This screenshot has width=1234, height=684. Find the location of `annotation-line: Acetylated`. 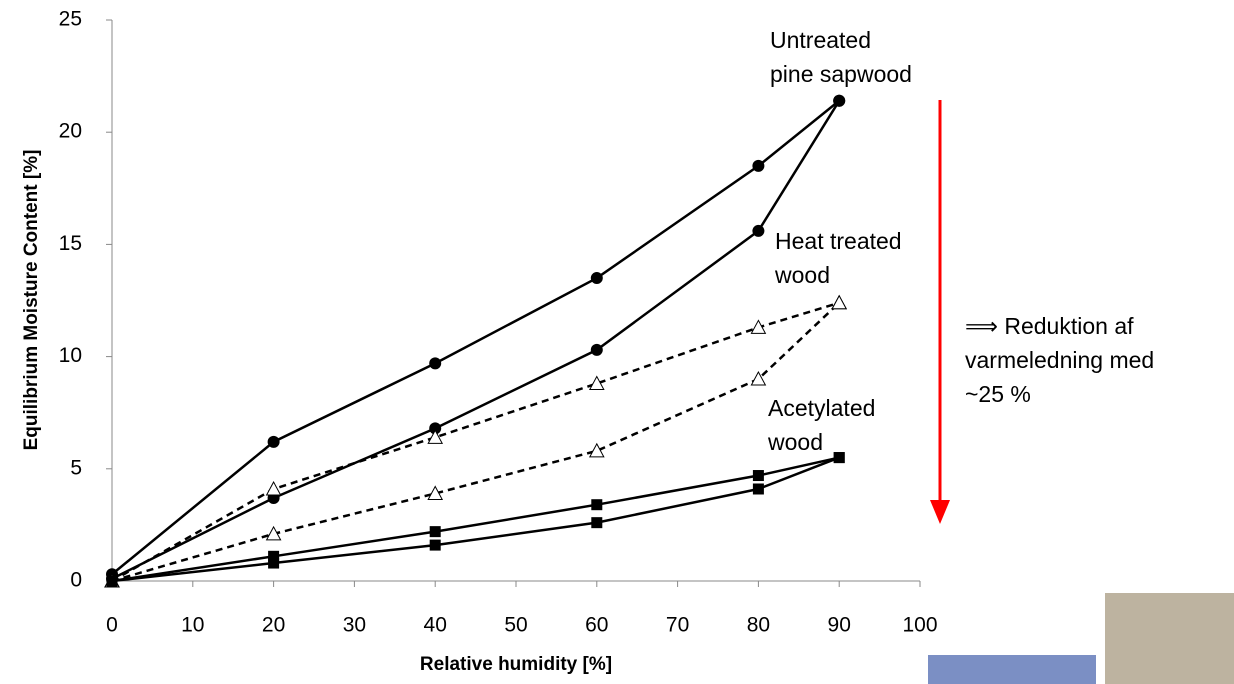

annotation-line: Acetylated is located at coordinates (821, 408).